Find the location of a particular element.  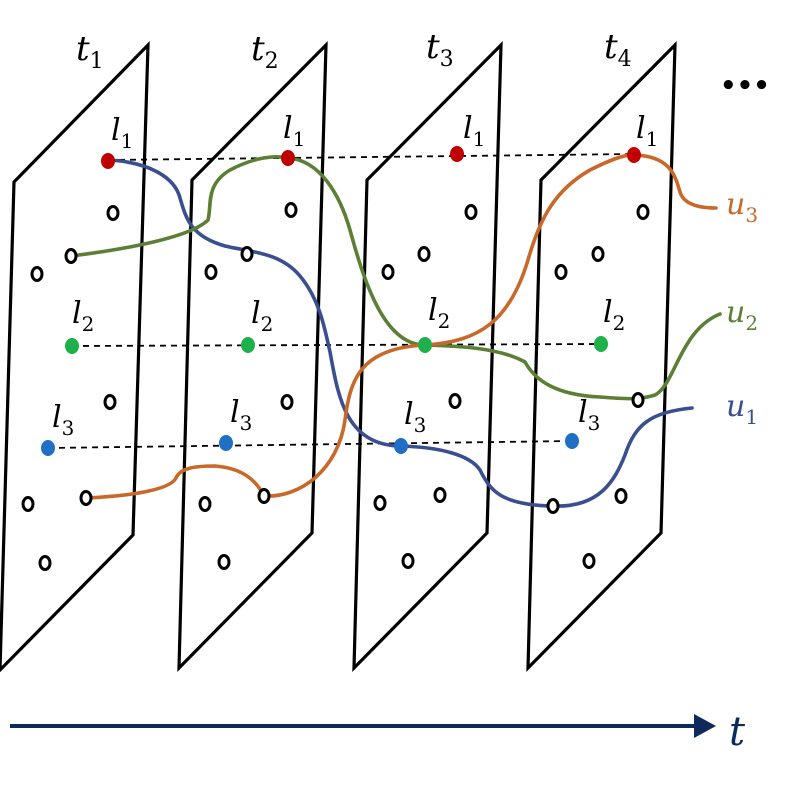

frame-label-t4: t4 is located at coordinates (618, 49).